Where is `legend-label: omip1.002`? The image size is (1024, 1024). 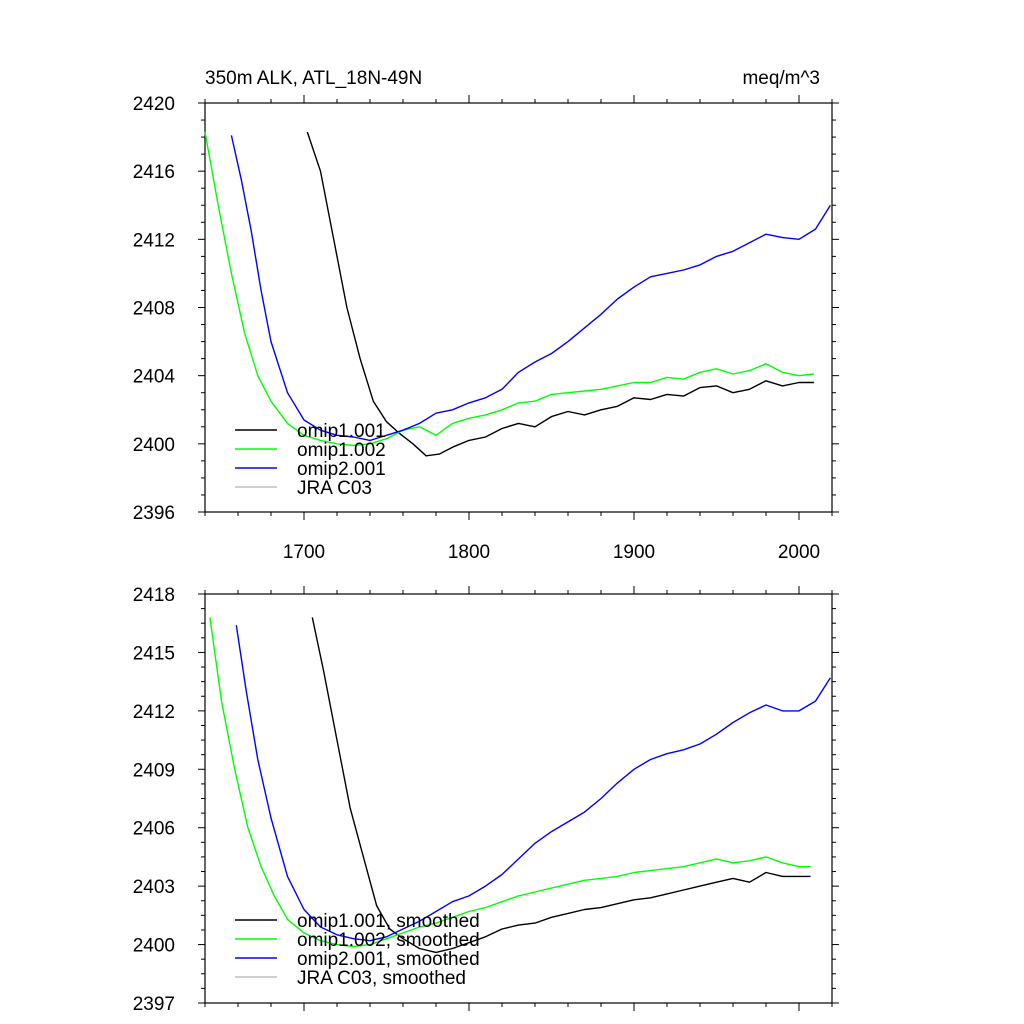
legend-label: omip1.002 is located at coordinates (341, 450).